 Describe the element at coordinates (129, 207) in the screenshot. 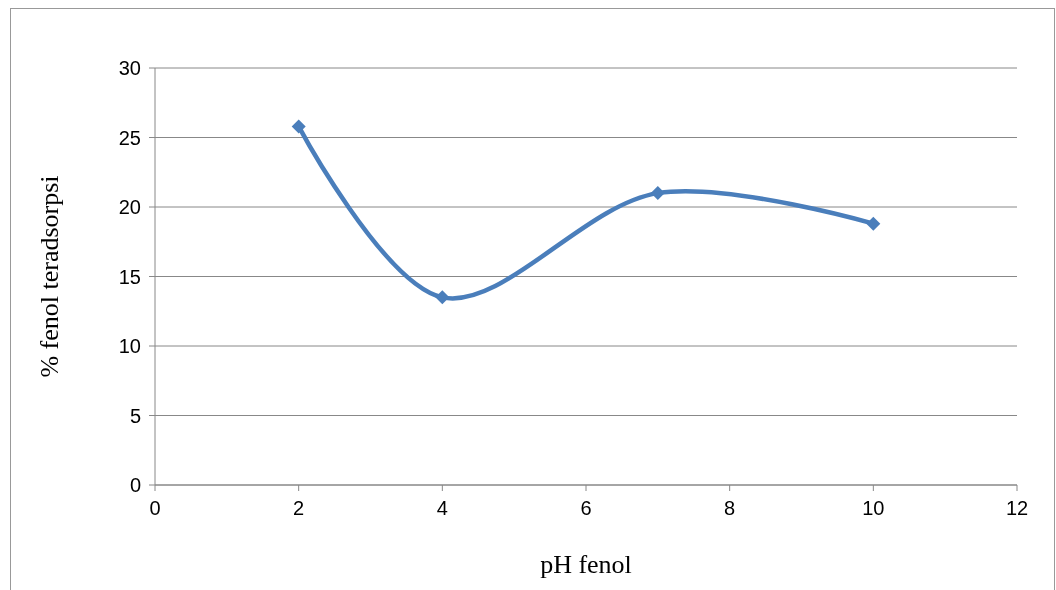

I see `y-tick-label: 20` at that location.